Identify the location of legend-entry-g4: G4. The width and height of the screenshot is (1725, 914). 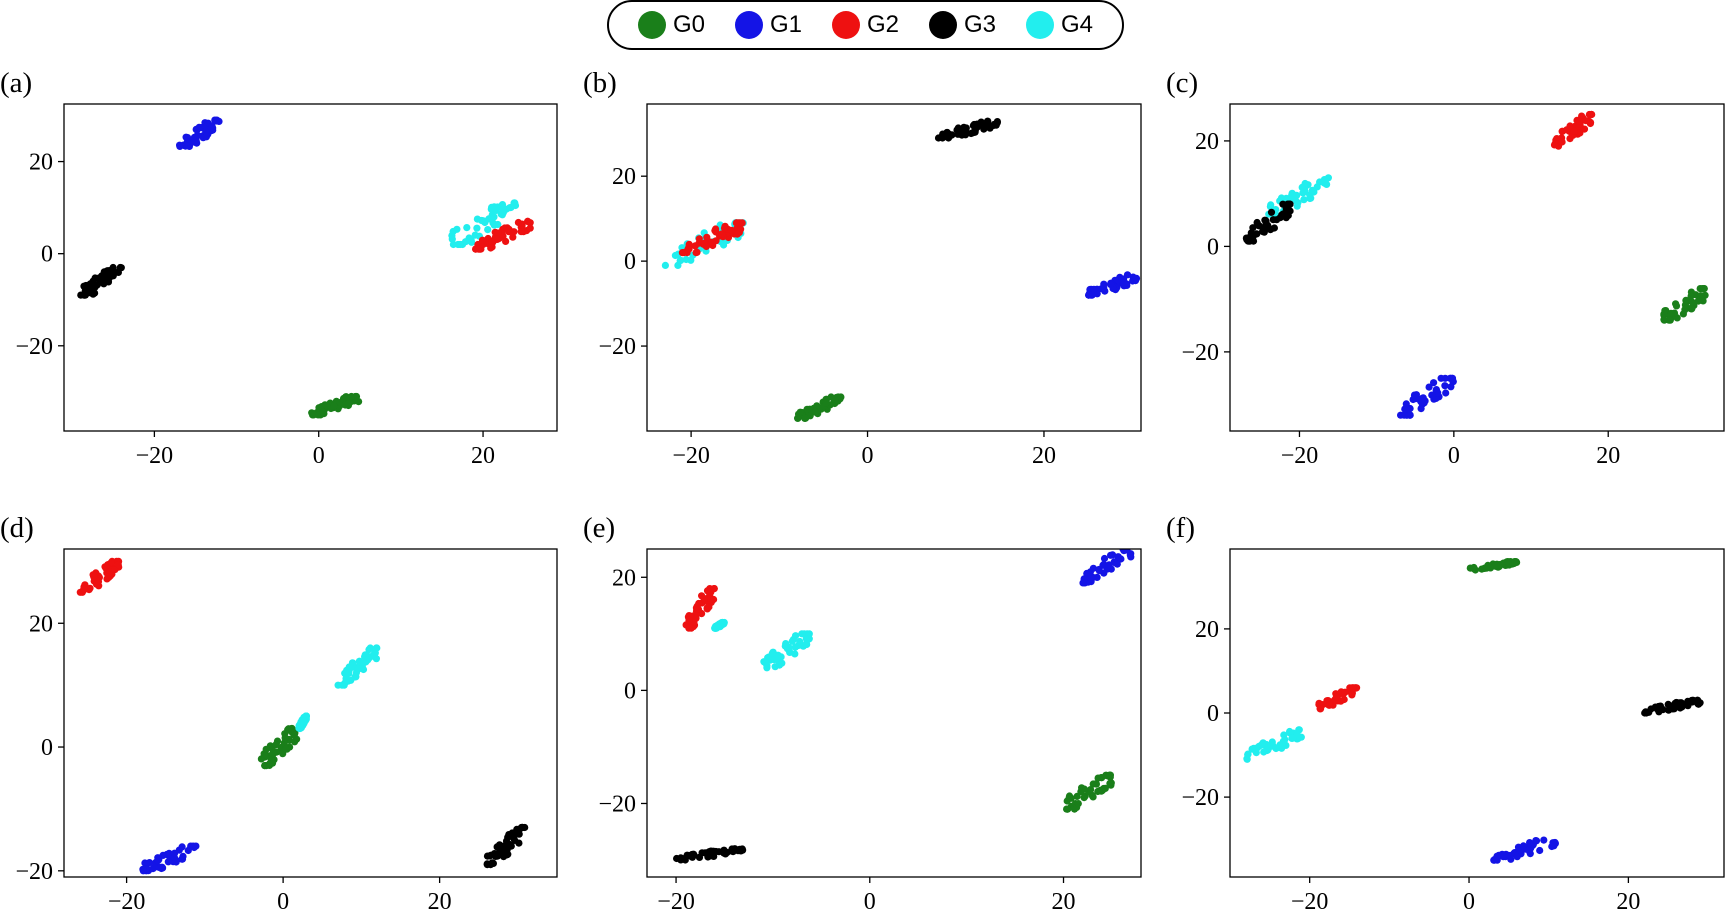
(1059, 25).